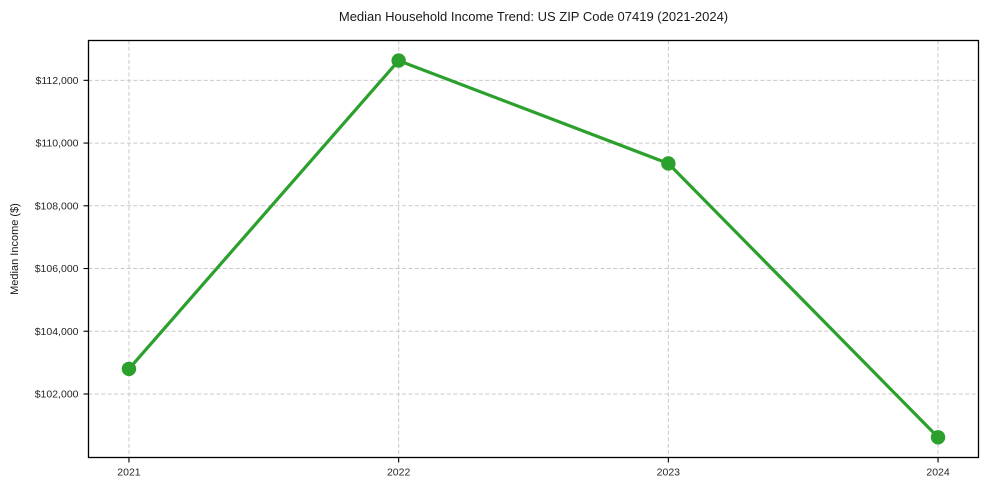 The height and width of the screenshot is (490, 989). I want to click on x-tick-label: 2023, so click(669, 473).